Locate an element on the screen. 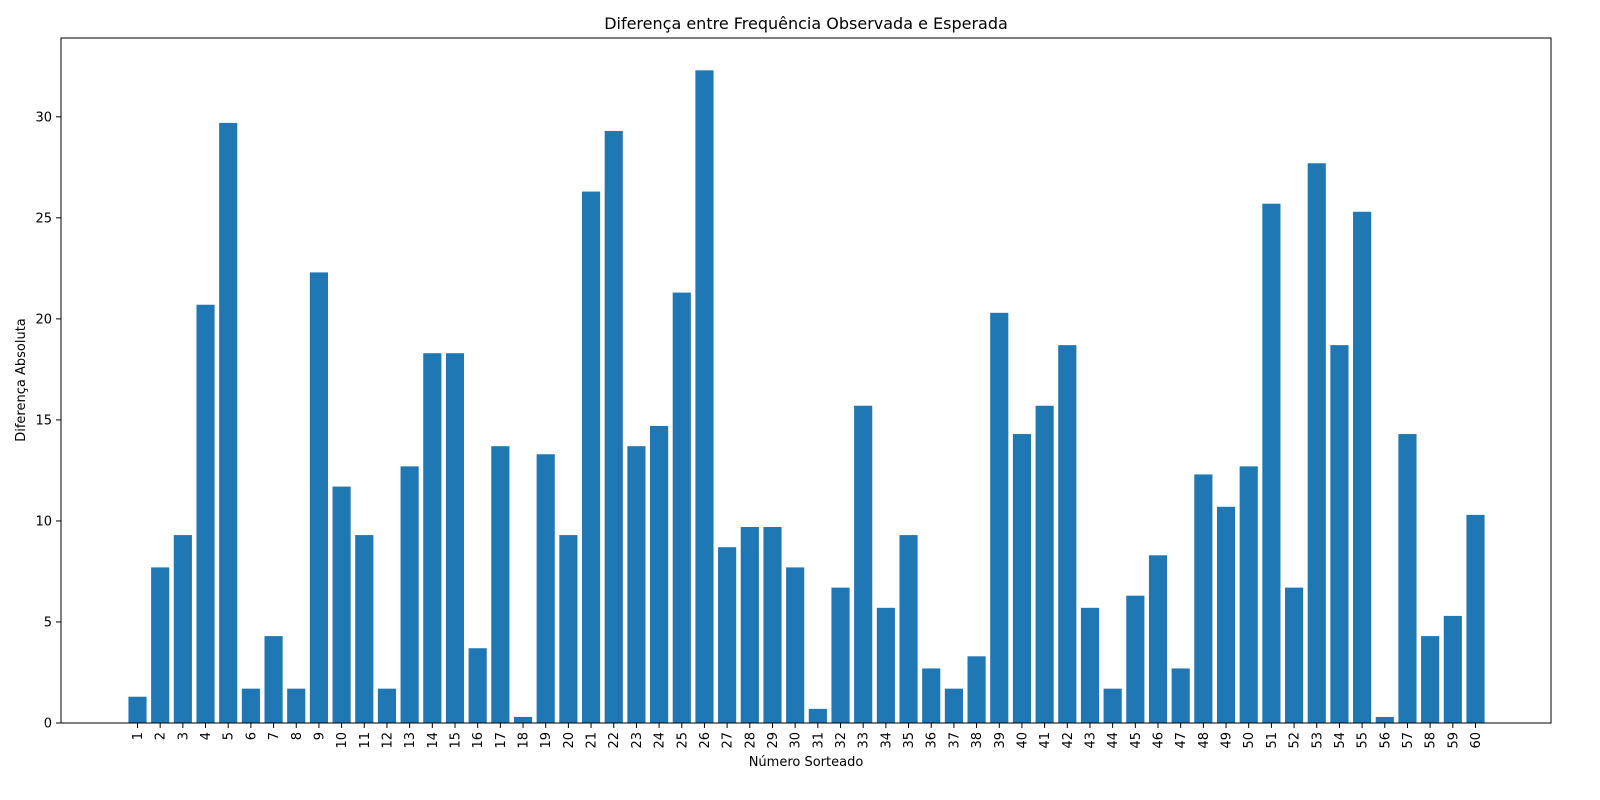 Image resolution: width=1600 pixels, height=800 pixels. x-tick-label: 60 is located at coordinates (1476, 740).